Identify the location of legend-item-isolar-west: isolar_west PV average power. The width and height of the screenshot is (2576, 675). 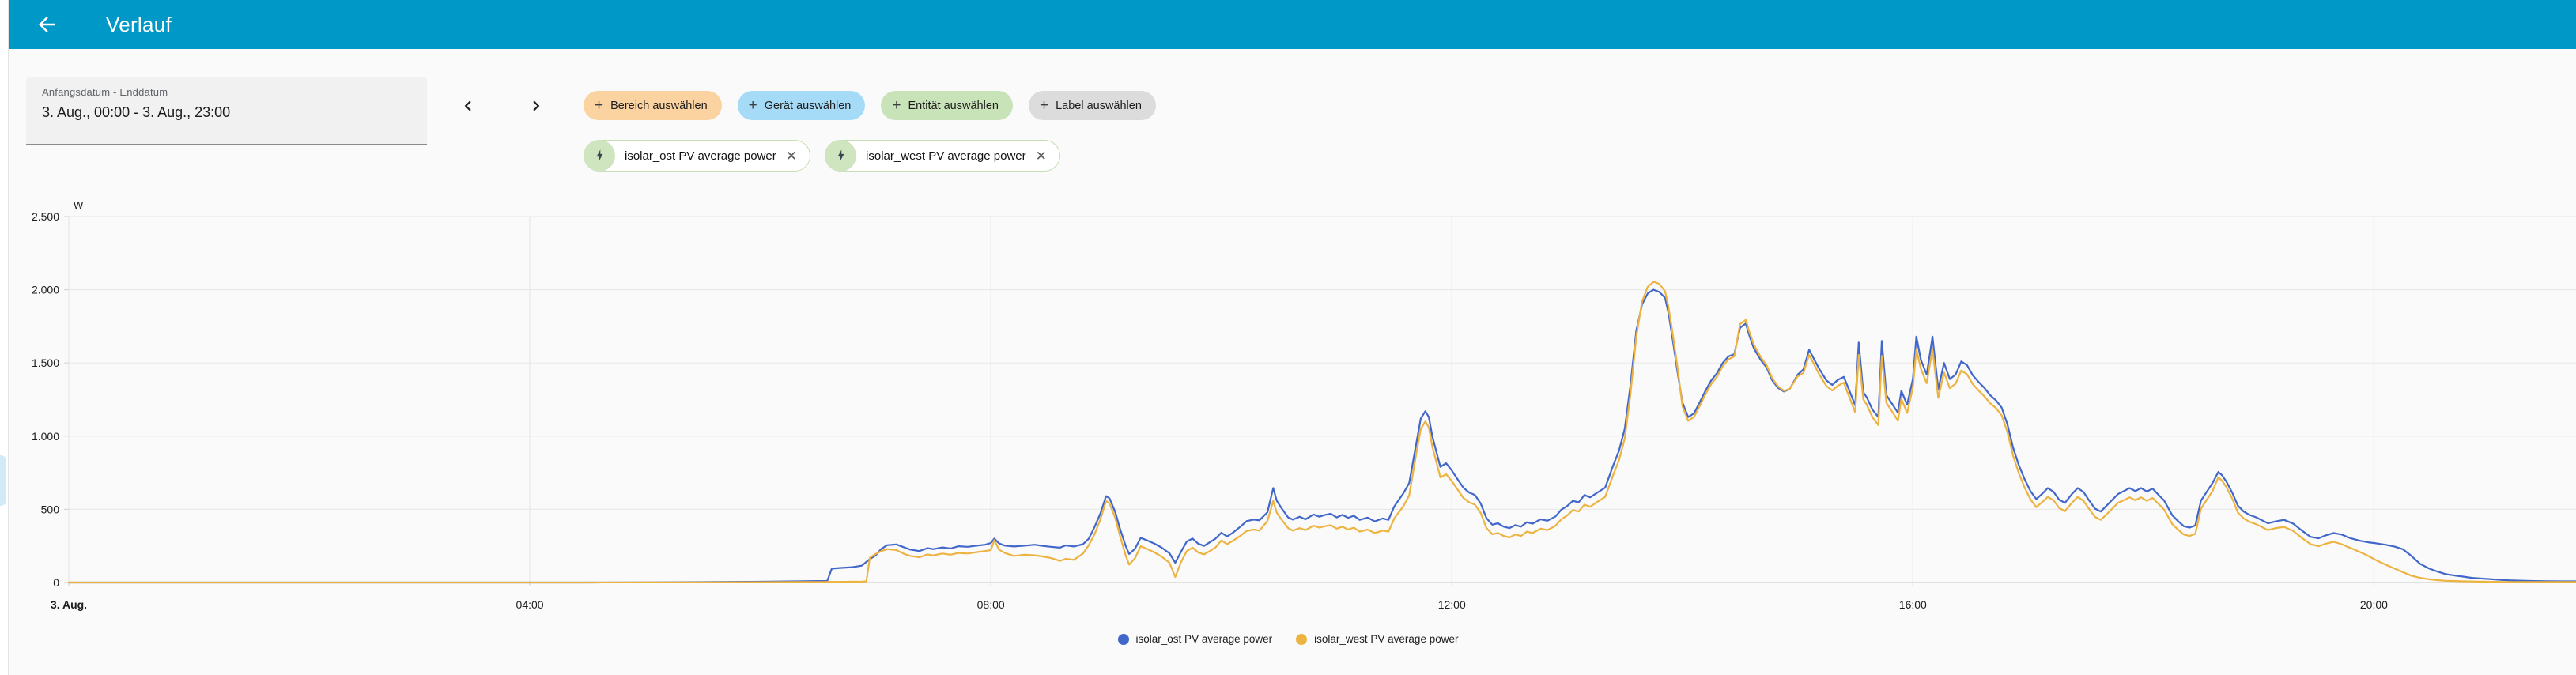
(1377, 639).